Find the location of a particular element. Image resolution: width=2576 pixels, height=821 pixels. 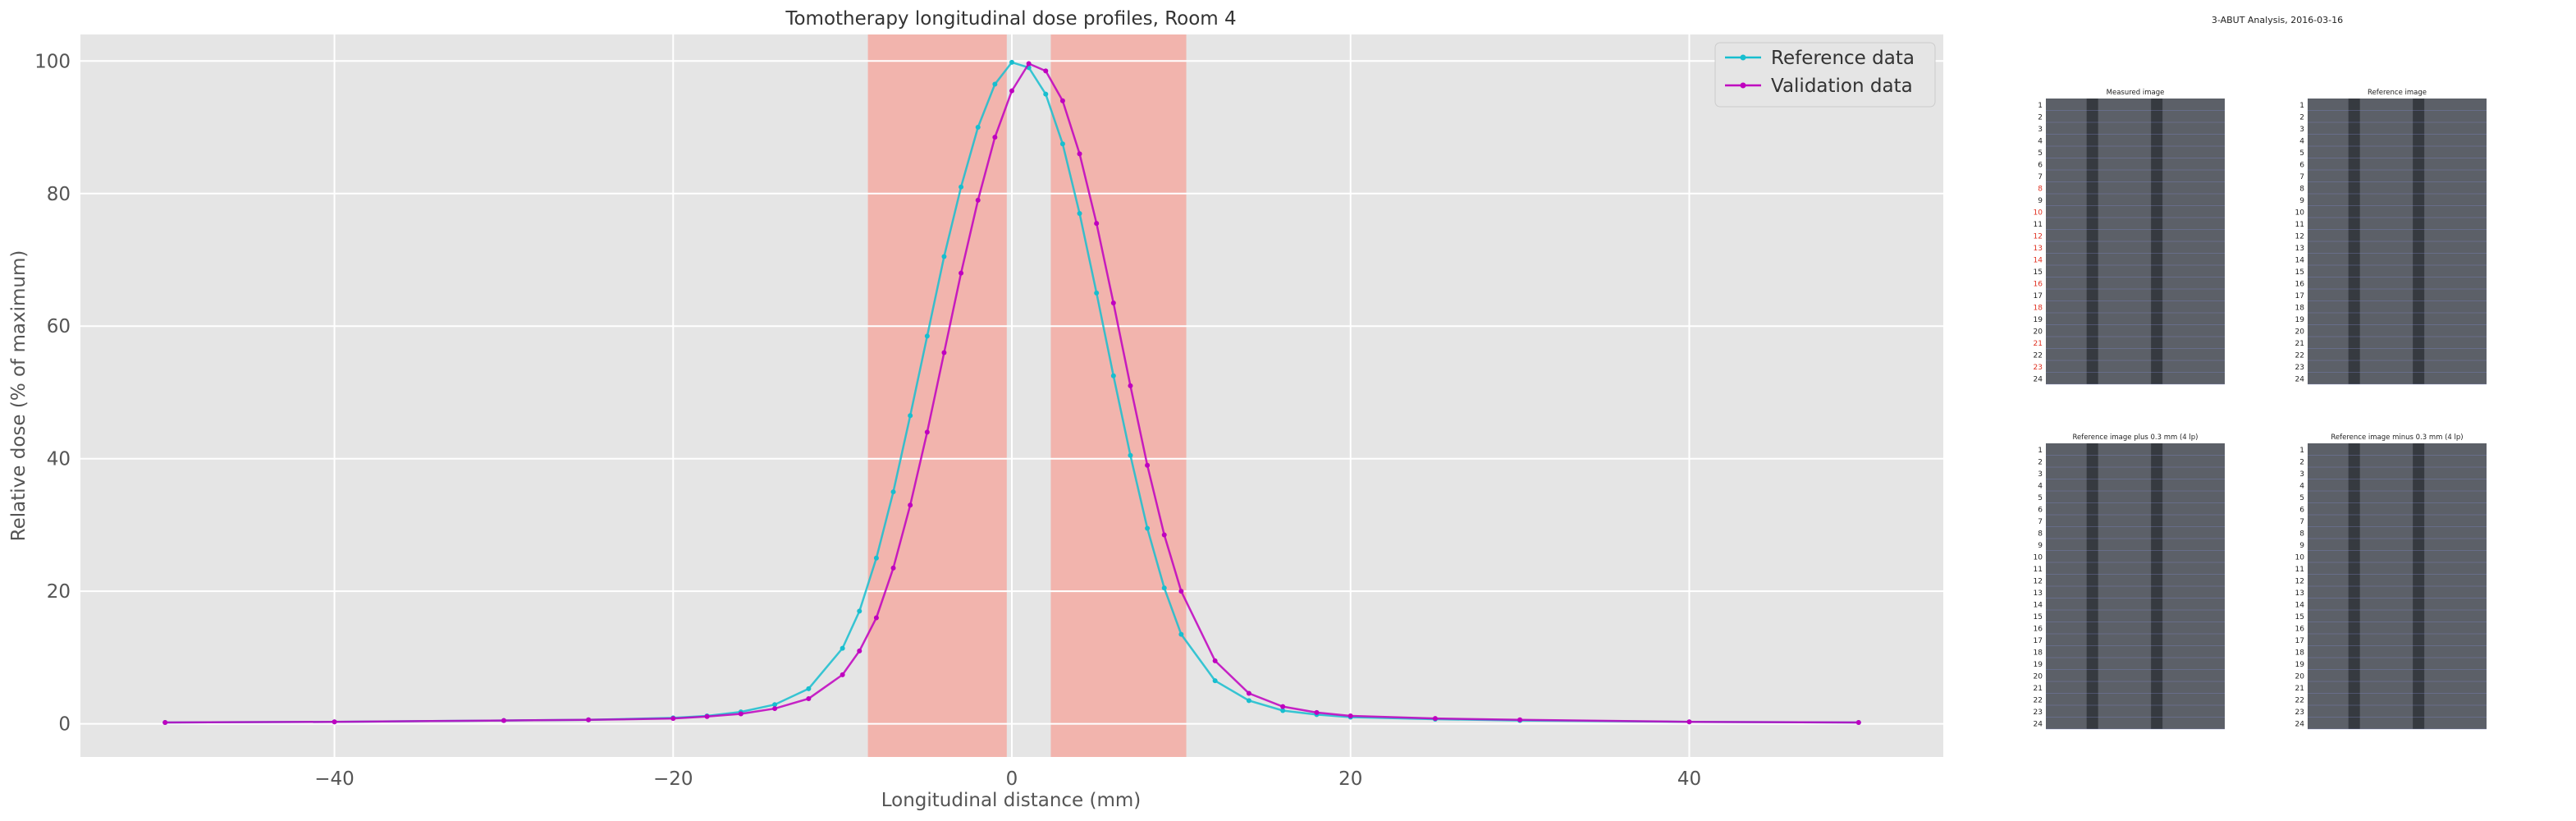

y-tick-label: 40 is located at coordinates (59, 459).